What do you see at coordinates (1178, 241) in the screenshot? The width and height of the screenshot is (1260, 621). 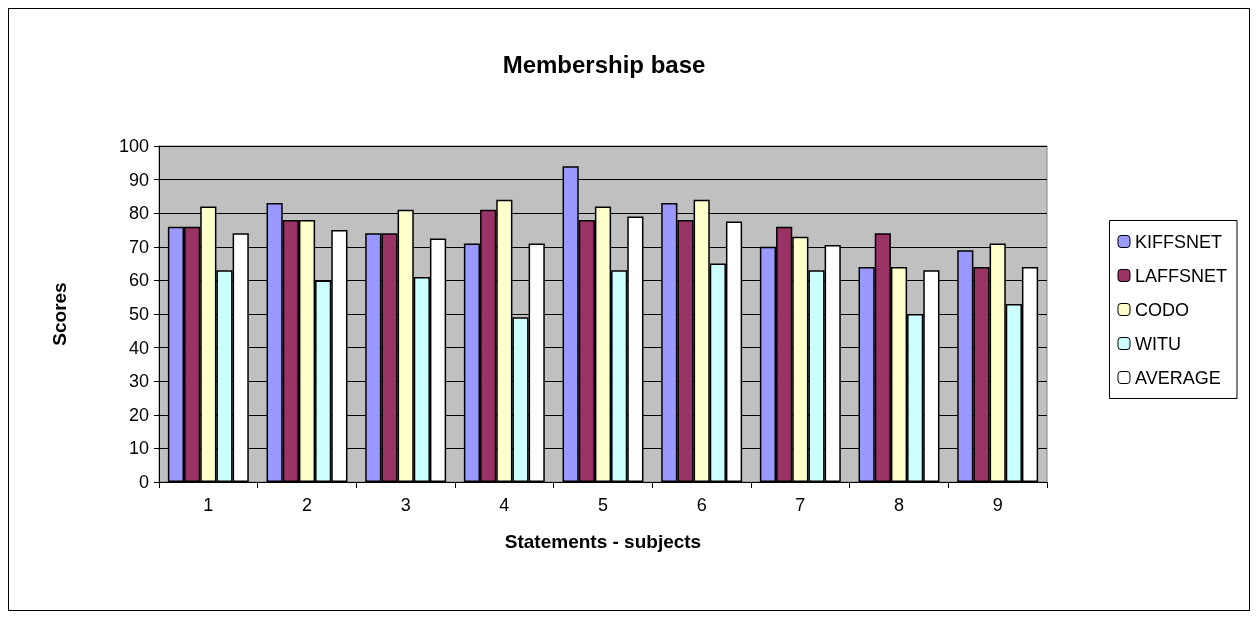 I see `legend-label: KIFFSNET` at bounding box center [1178, 241].